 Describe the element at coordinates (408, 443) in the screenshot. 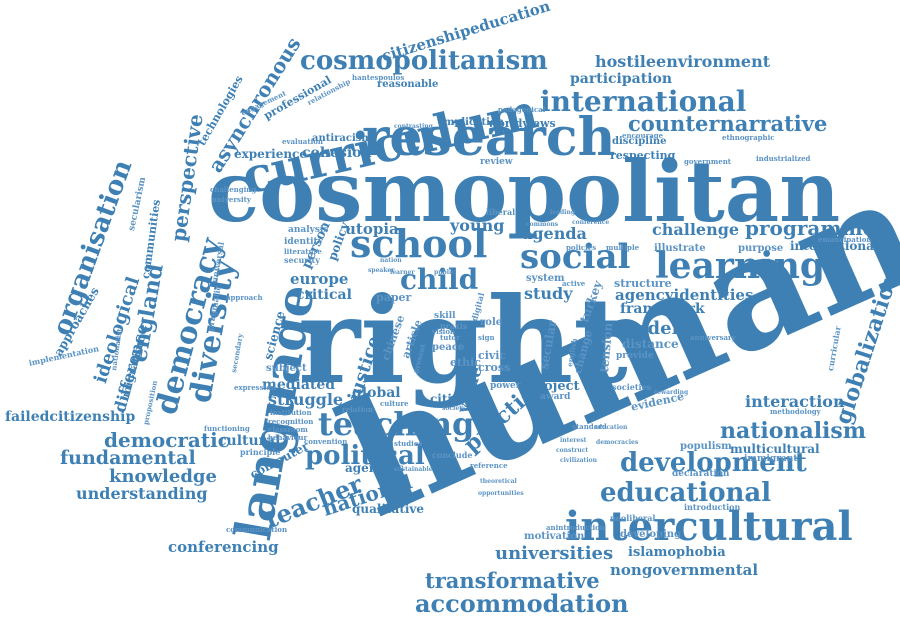

I see `word-studies: studies` at that location.